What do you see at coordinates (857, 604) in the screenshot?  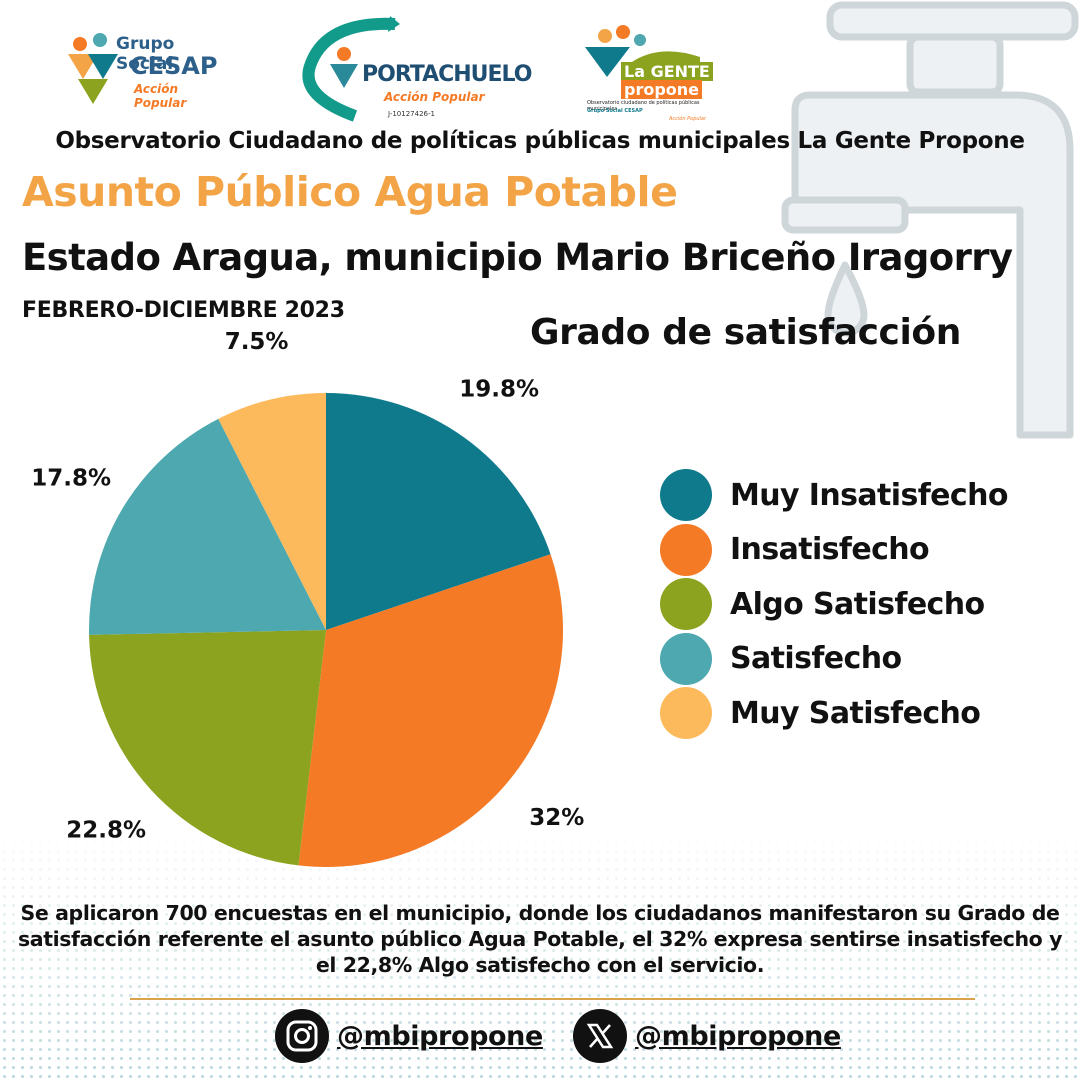 I see `legend-label: Algo Satisfecho` at bounding box center [857, 604].